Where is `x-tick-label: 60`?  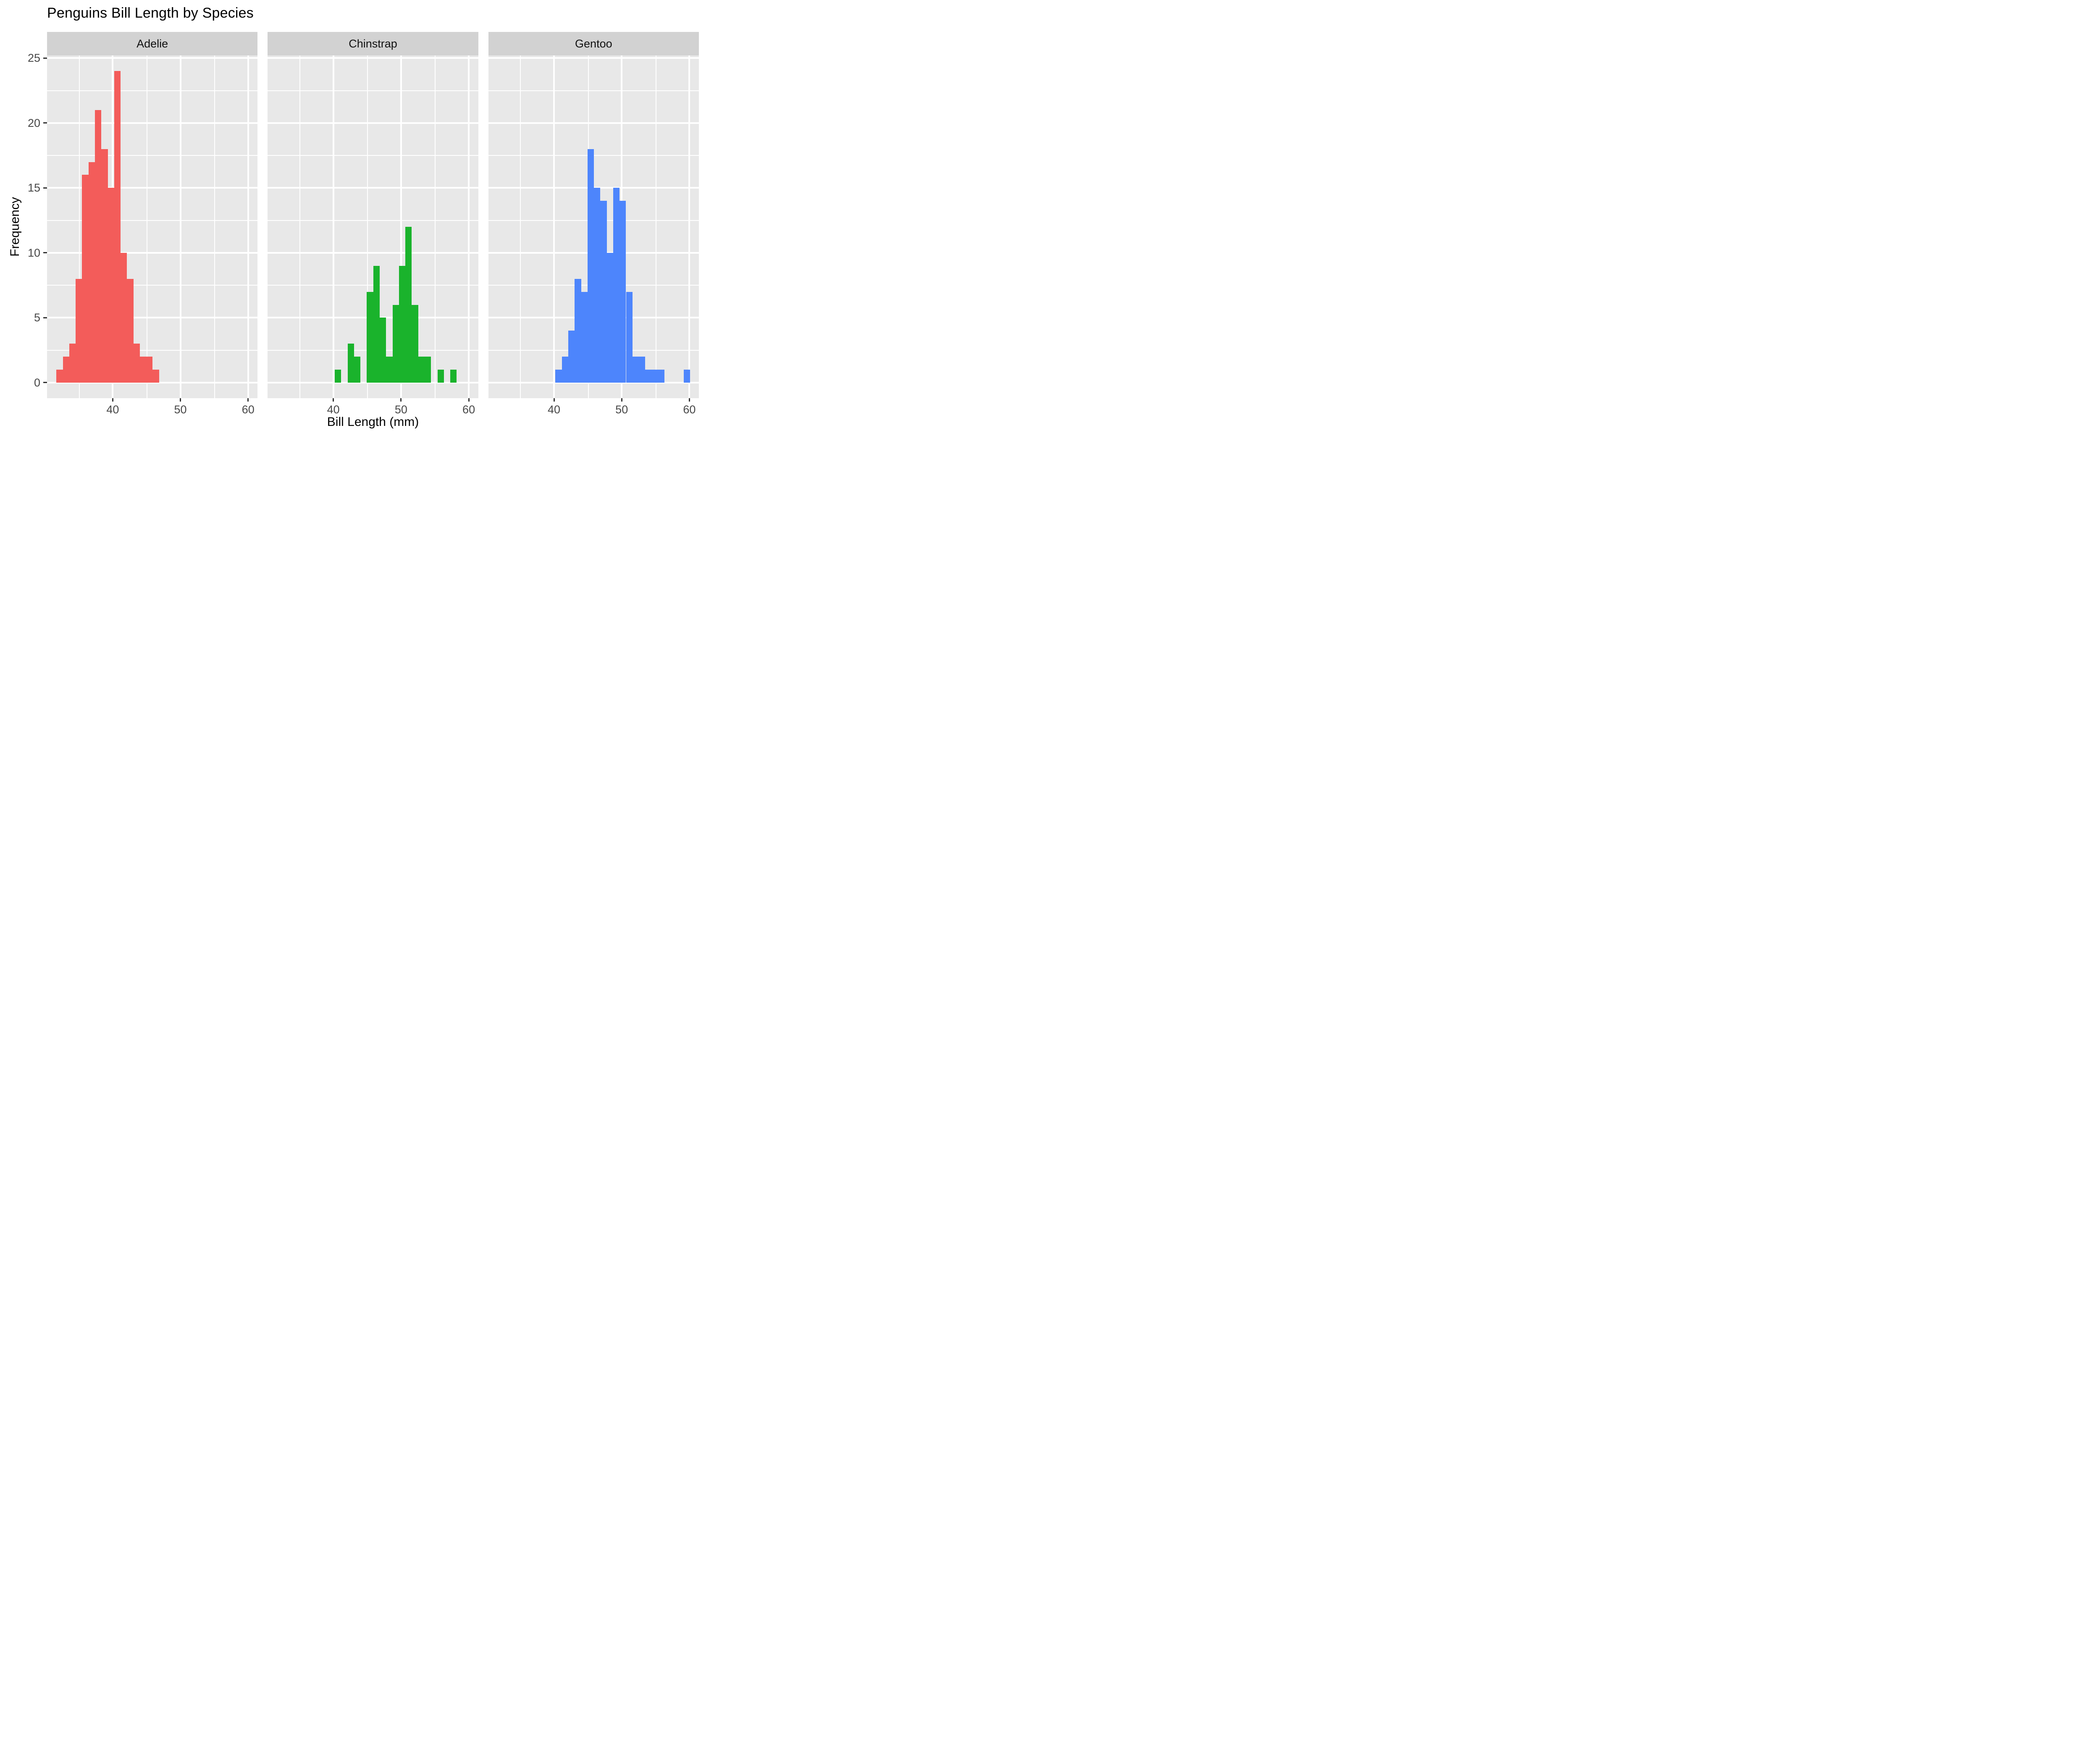 x-tick-label: 60 is located at coordinates (248, 409).